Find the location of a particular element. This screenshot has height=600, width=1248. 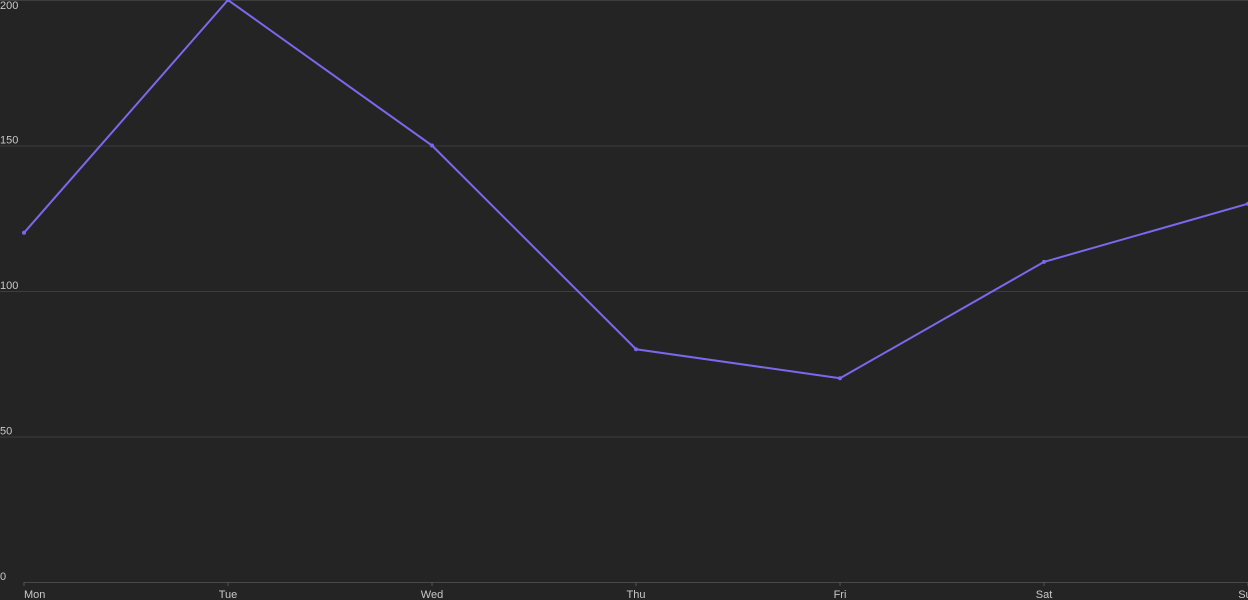

y-tick-label-200: 200 is located at coordinates (9, 6).